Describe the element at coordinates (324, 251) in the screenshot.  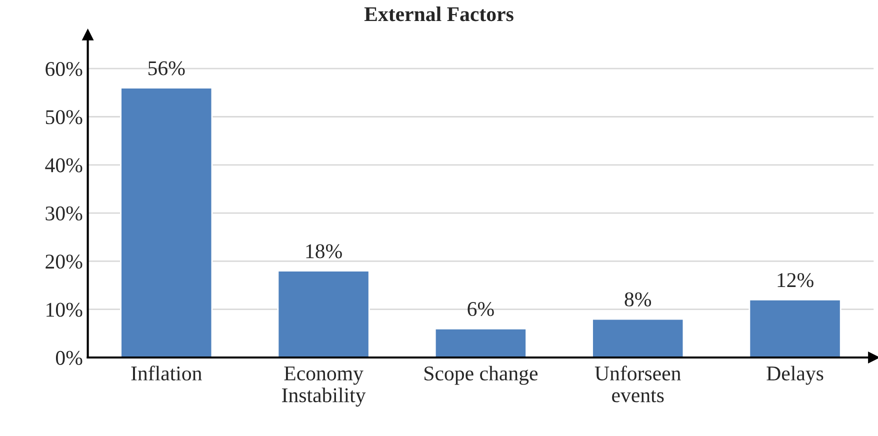
I see `data-label: 18%` at that location.